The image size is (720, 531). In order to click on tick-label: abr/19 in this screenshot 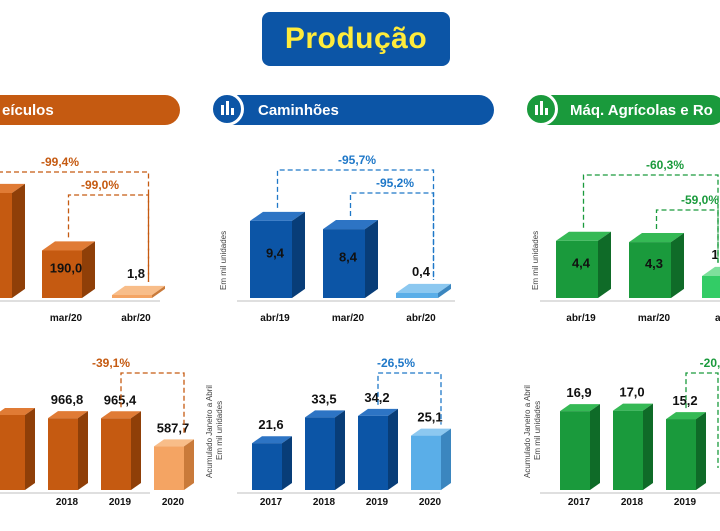, I will do `click(275, 318)`.